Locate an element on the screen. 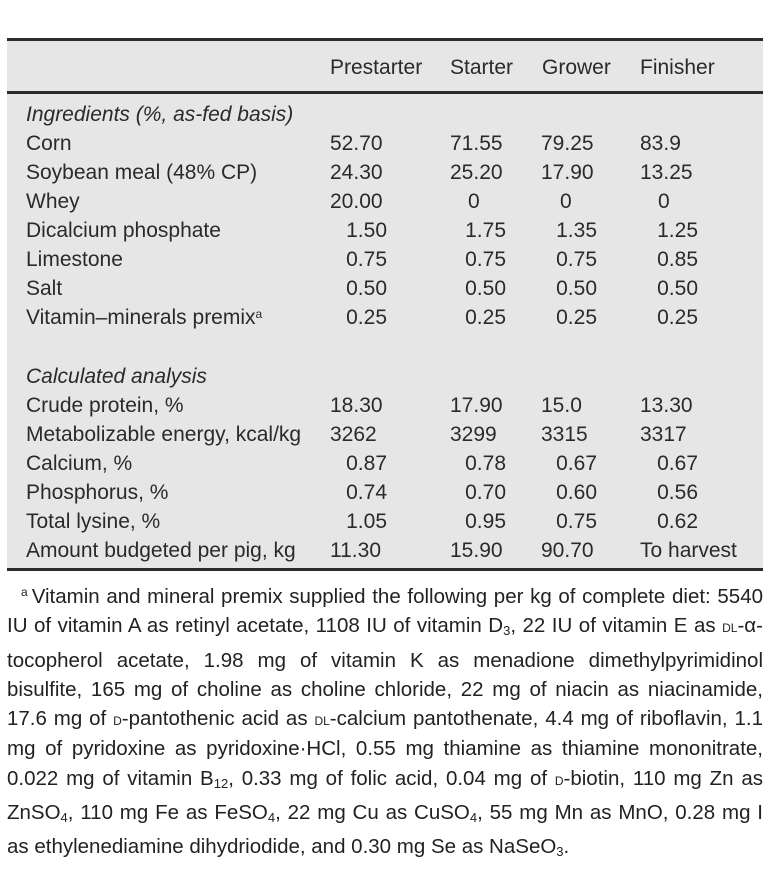 Image resolution: width=770 pixels, height=876 pixels. footnote-text: , 0.33 mg of folic acid, 0.04 mg of is located at coordinates (391, 778).